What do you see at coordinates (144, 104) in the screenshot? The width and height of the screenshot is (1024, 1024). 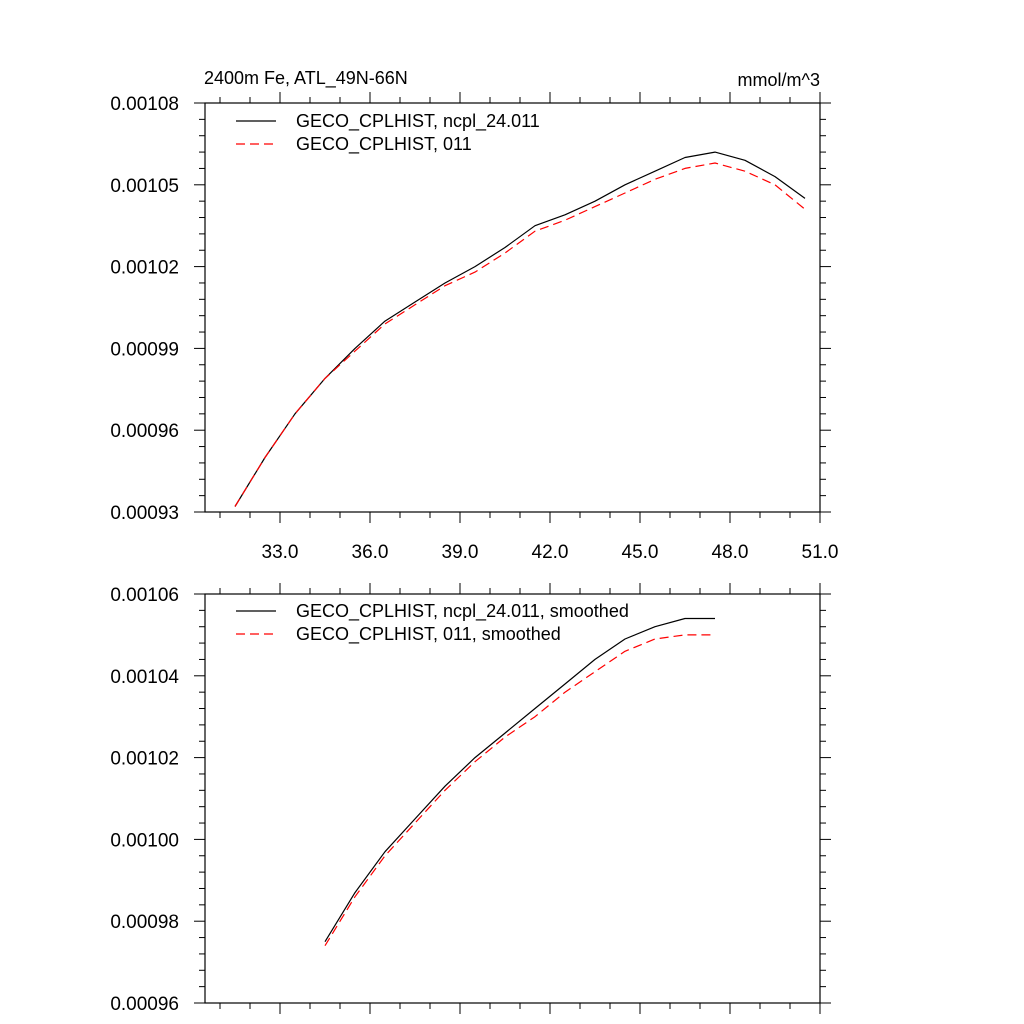 I see `panel-1-y-tick-label: 0.00108` at bounding box center [144, 104].